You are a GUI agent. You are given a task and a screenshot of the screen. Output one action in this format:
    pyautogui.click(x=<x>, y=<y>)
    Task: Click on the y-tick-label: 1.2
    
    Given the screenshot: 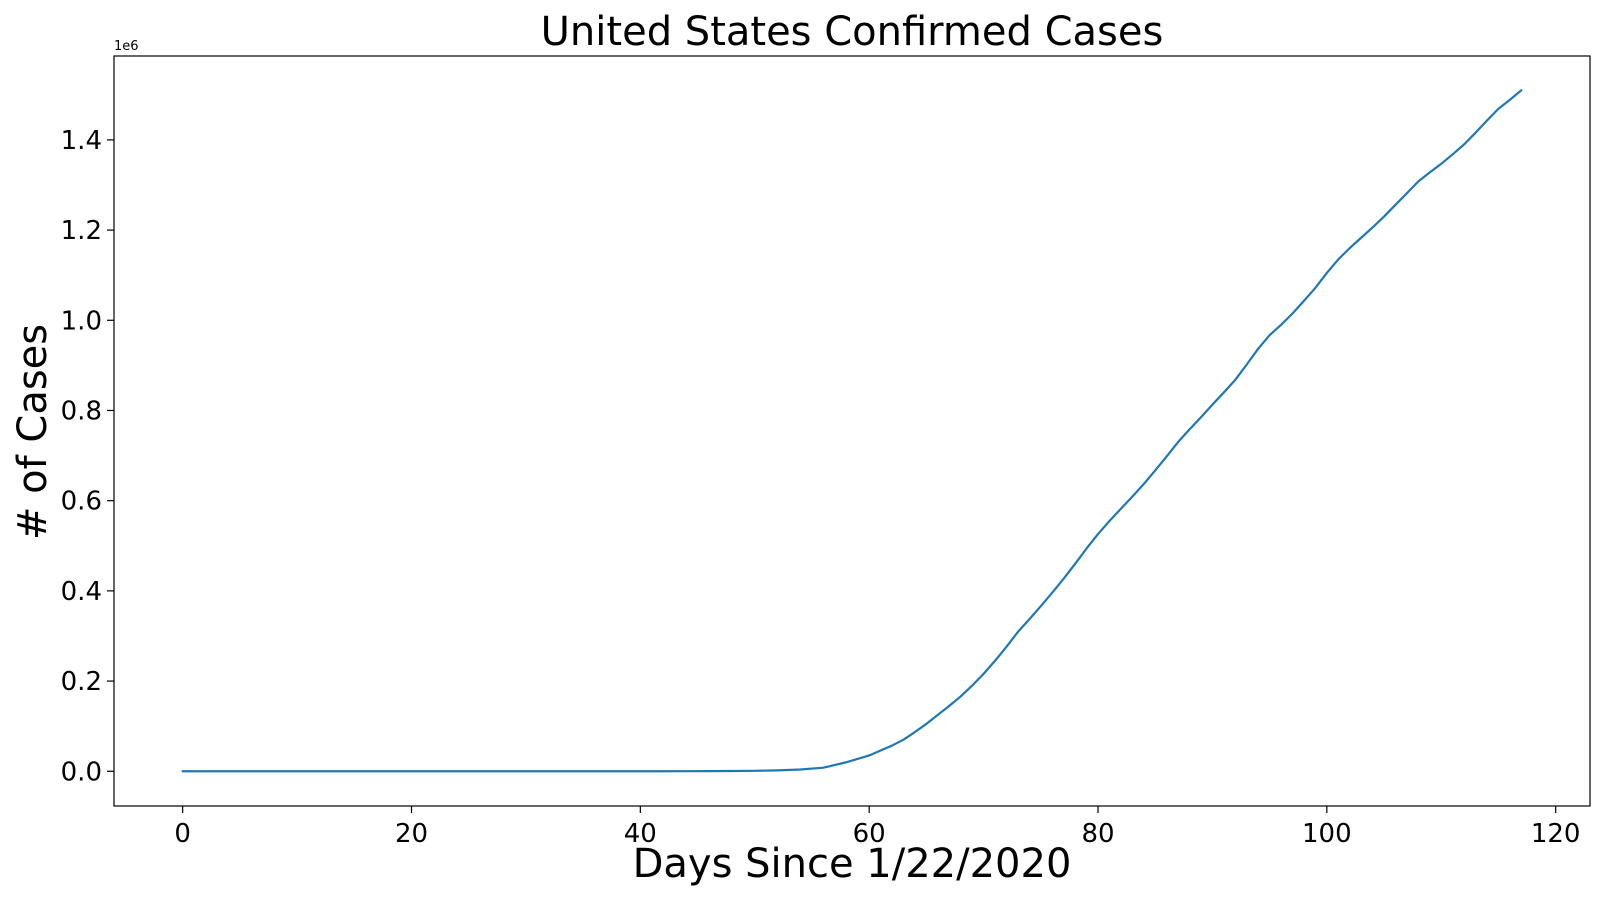 What is the action you would take?
    pyautogui.click(x=81, y=231)
    